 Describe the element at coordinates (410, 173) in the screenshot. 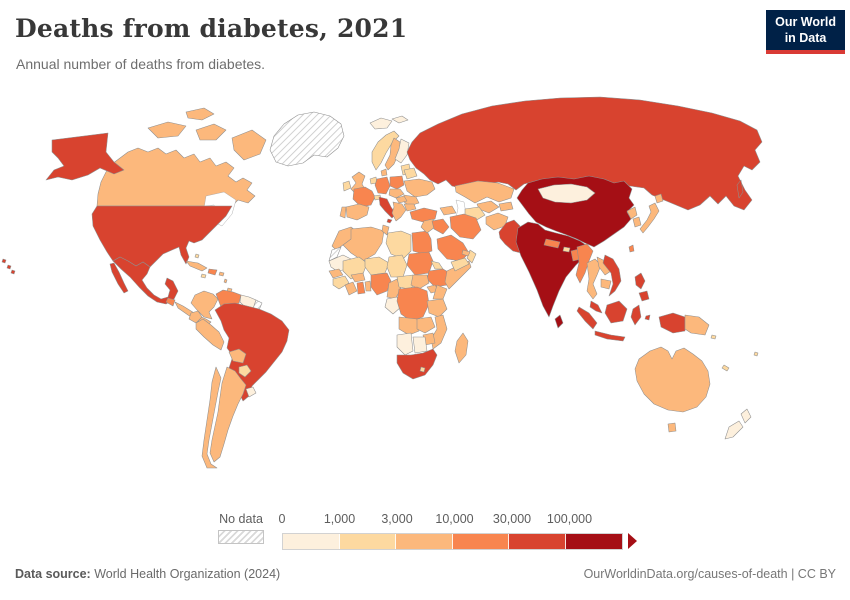

I see `country-belarus` at that location.